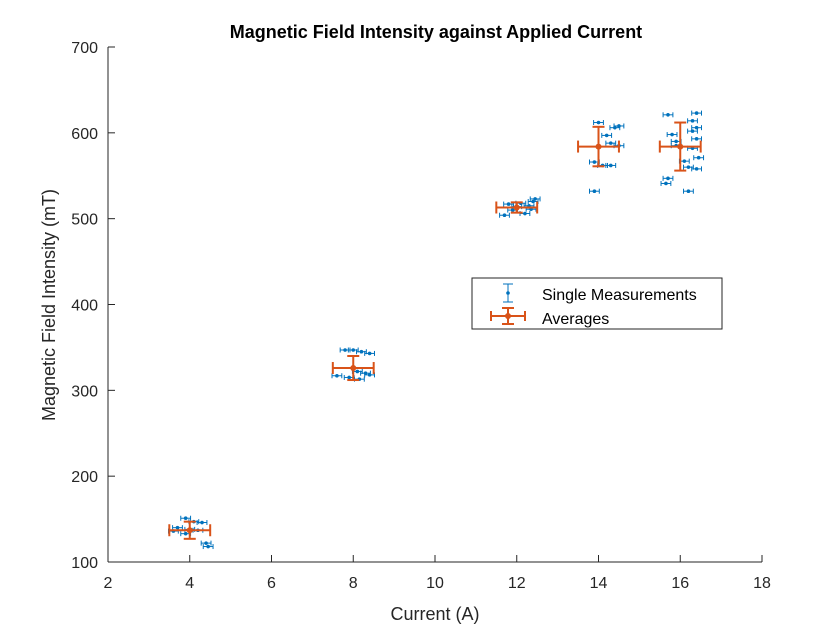 The width and height of the screenshot is (840, 630). I want to click on y-tick-label: 600, so click(84, 134).